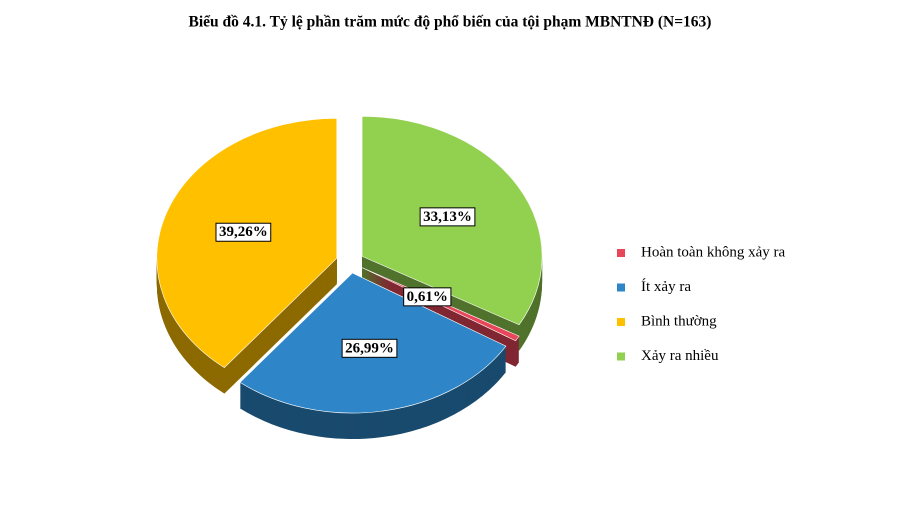 Image resolution: width=900 pixels, height=506 pixels. I want to click on data-label-text: 33,13%, so click(447, 217).